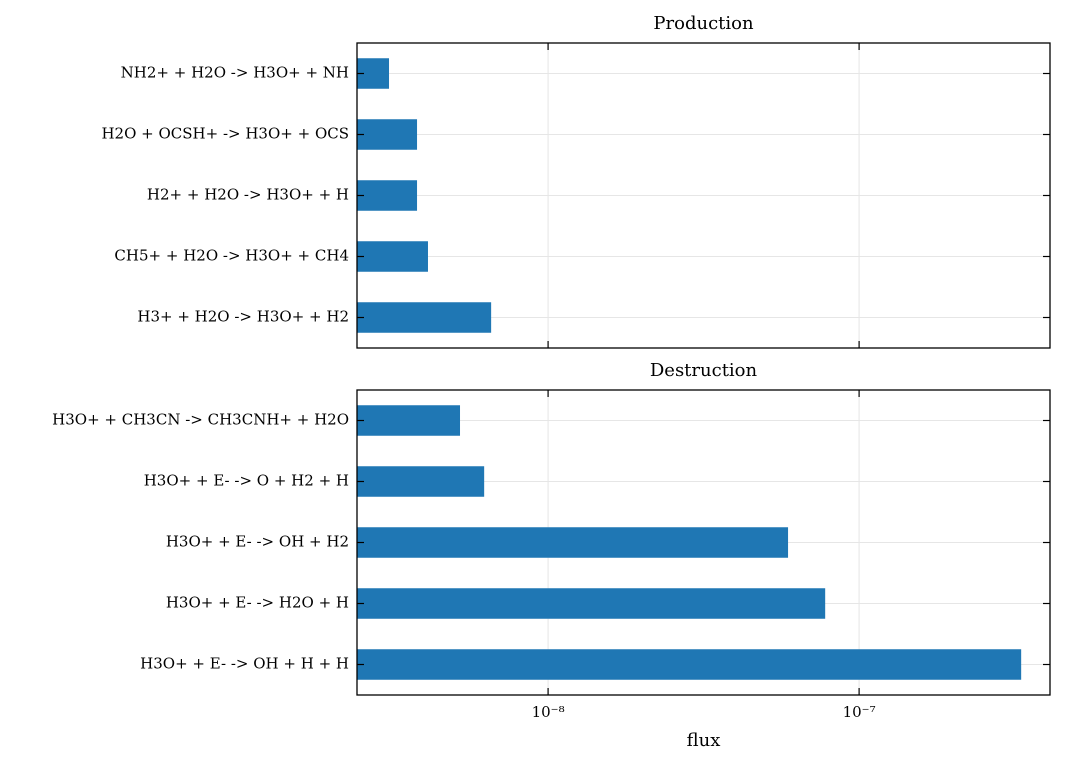 The width and height of the screenshot is (1067, 767). Describe the element at coordinates (257, 542) in the screenshot. I see `y-tick-label: H3O+ + E- -> OH + H2` at that location.